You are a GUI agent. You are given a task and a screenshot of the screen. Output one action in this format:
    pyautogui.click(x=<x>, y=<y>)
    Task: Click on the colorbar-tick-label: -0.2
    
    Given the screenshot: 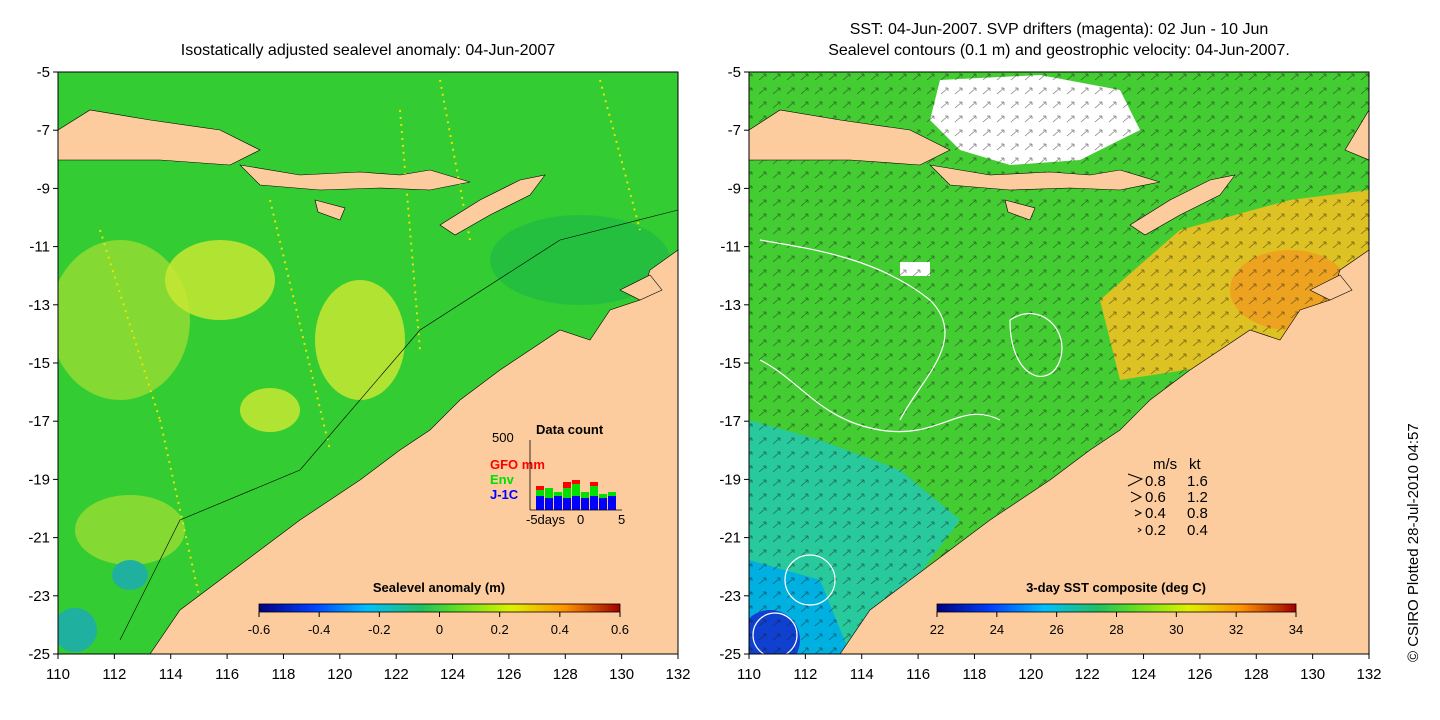 What is the action you would take?
    pyautogui.click(x=379, y=629)
    